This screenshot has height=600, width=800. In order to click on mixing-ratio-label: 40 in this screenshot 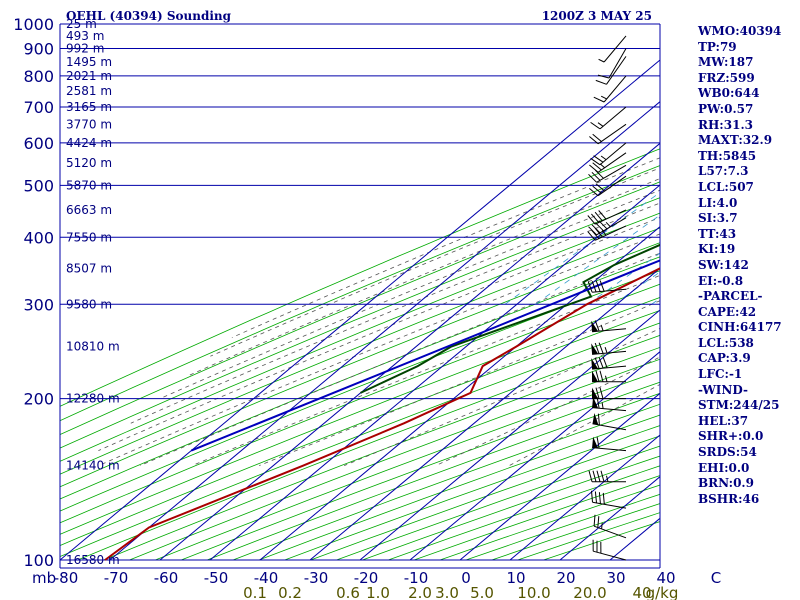, I will do `click(641, 592)`.